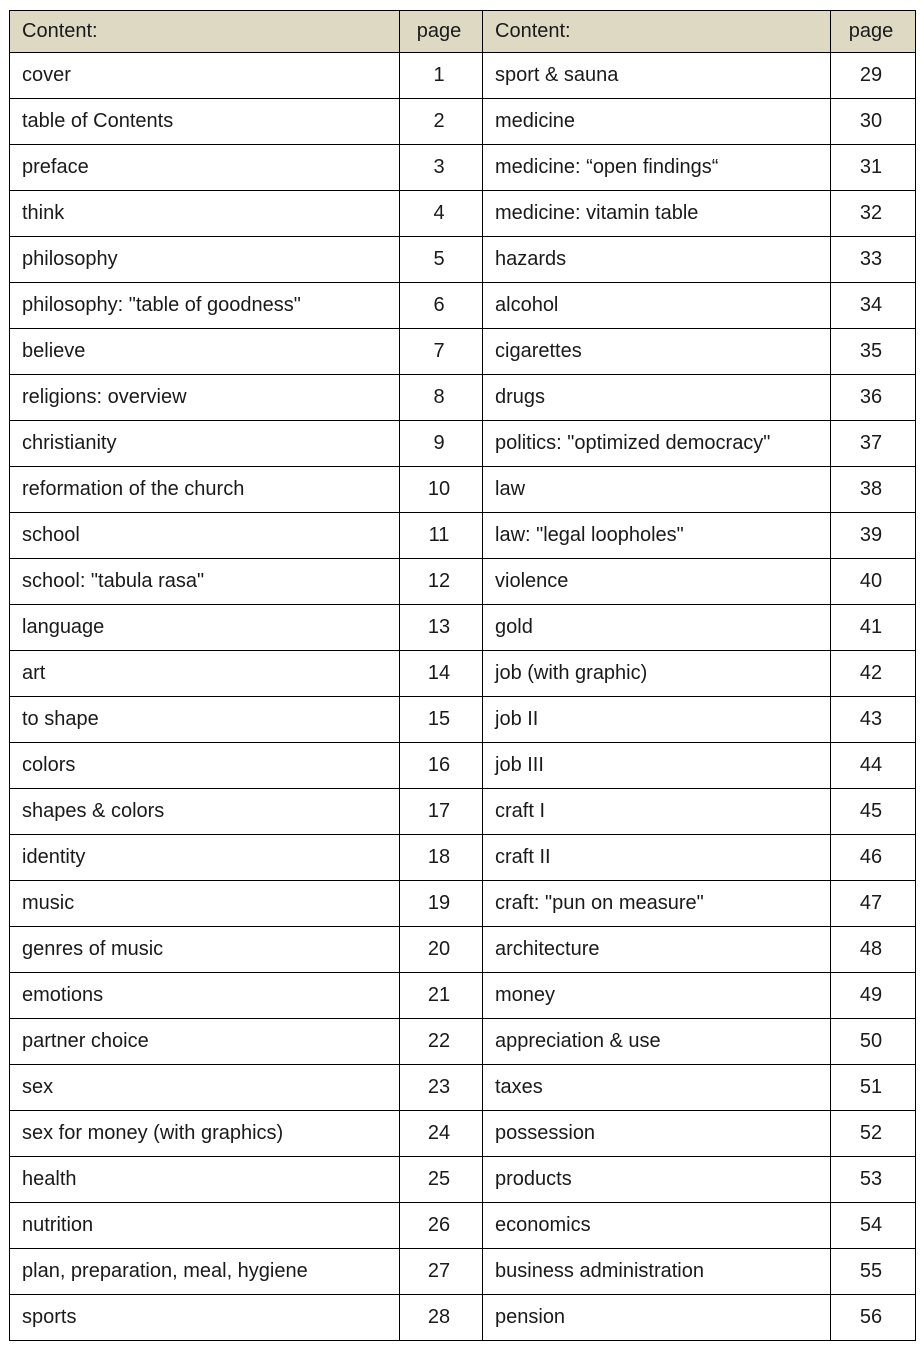 This screenshot has width=924, height=1372. What do you see at coordinates (656, 673) in the screenshot?
I see `toc-entry-title: job (with graphic)` at bounding box center [656, 673].